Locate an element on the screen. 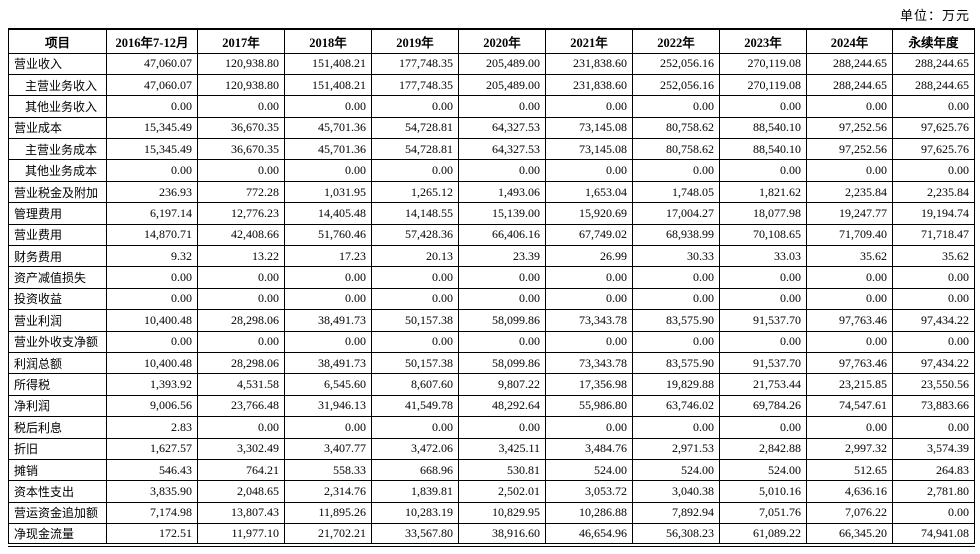 The width and height of the screenshot is (980, 554). row-label: 管理费用 is located at coordinates (57, 213).